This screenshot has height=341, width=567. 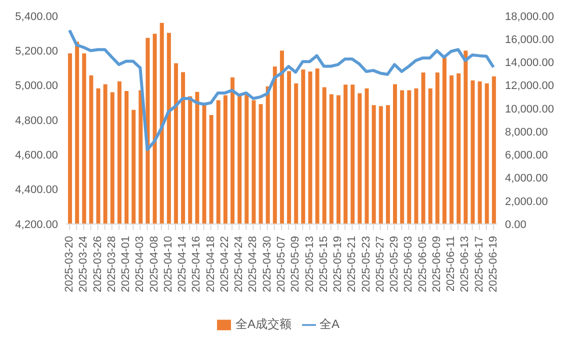 I want to click on x-tick-label: 2025-04-28, so click(x=253, y=264).